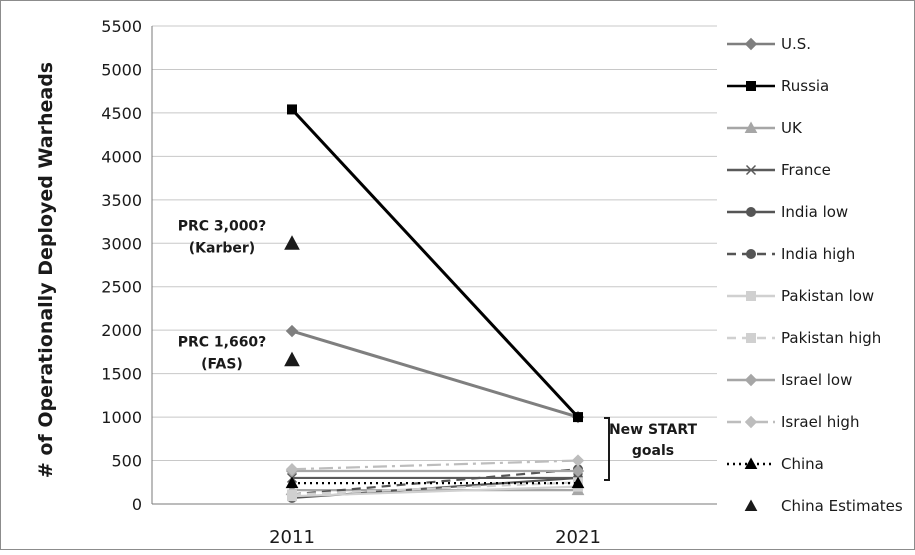 This screenshot has width=915, height=555. I want to click on y-tick-3500: 3500, so click(121, 200).